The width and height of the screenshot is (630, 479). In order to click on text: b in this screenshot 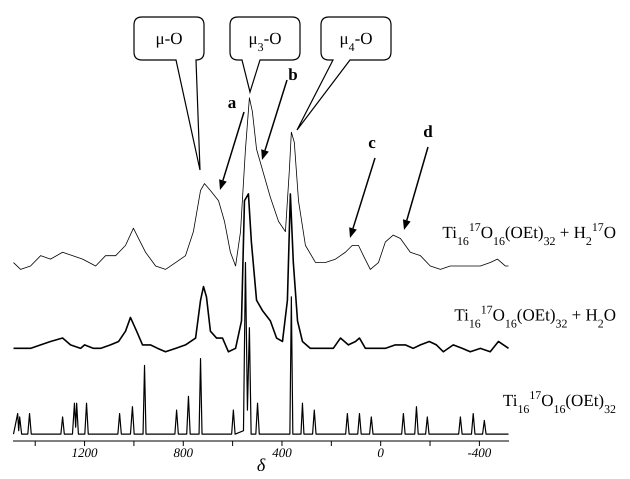, I will do `click(293, 74)`.